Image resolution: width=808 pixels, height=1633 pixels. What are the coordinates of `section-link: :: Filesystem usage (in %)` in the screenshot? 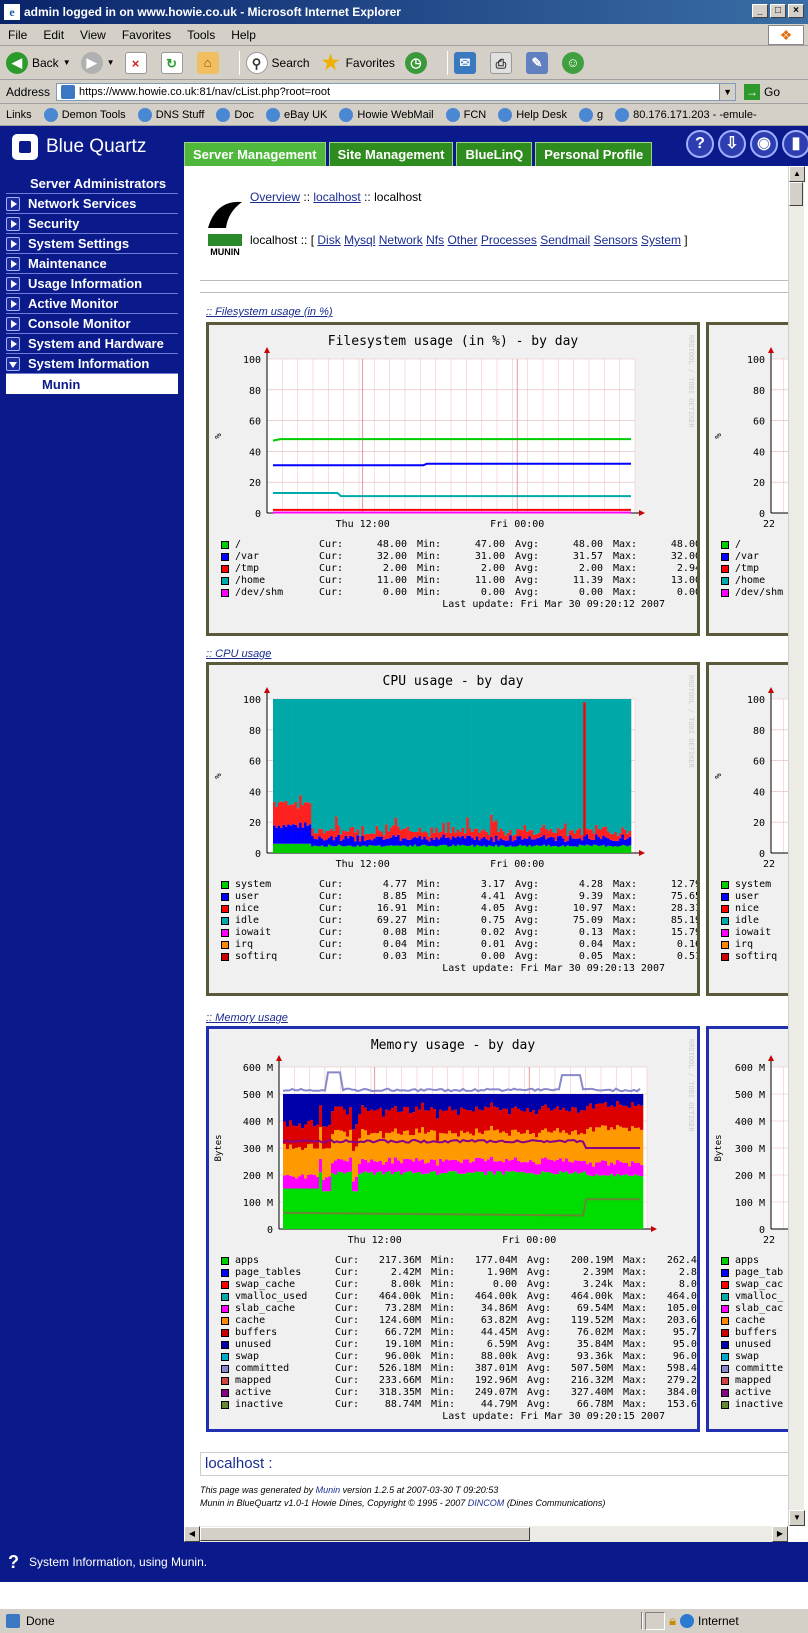 It's located at (269, 312).